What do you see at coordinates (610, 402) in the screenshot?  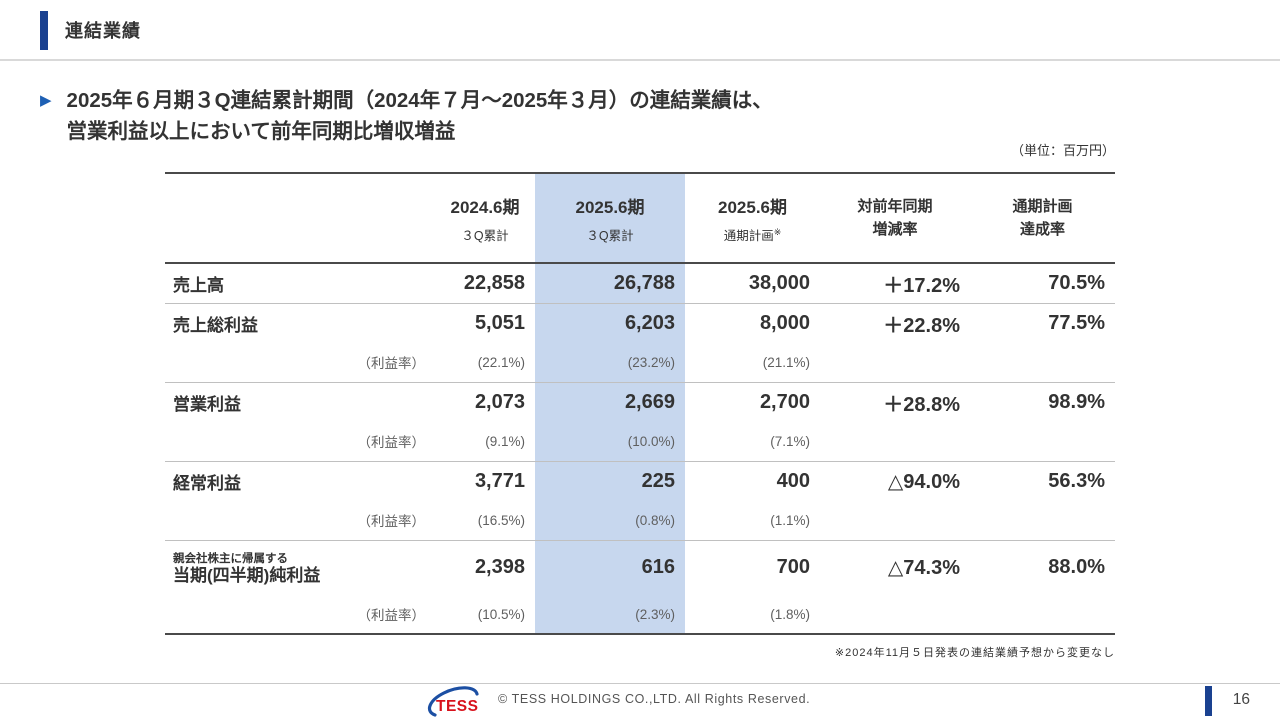 I see `cell-fy2025: 2,669` at bounding box center [610, 402].